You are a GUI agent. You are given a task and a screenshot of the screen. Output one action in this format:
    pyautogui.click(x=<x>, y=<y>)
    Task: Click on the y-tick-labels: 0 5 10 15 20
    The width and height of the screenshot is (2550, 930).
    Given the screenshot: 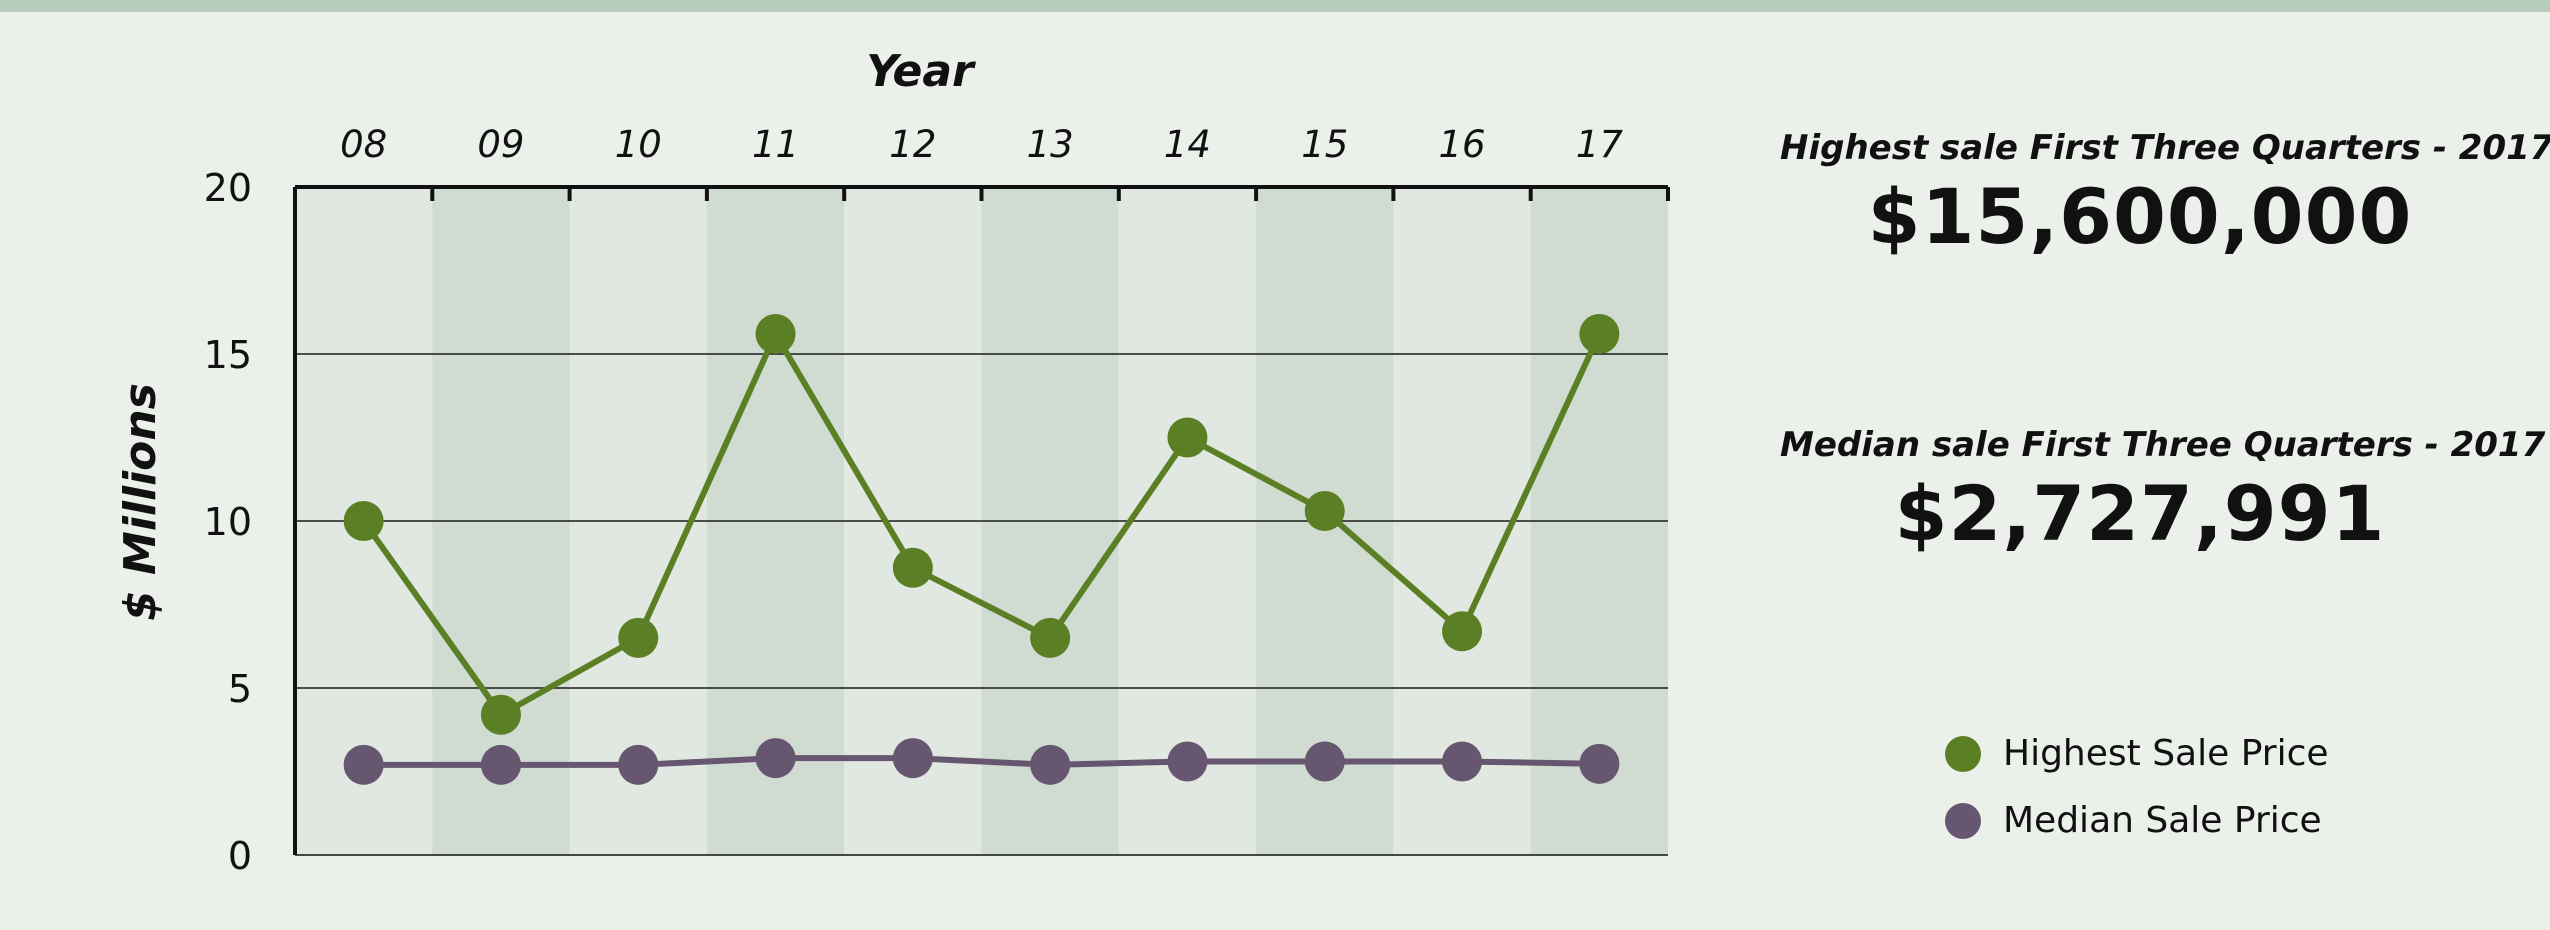 What is the action you would take?
    pyautogui.click(x=228, y=522)
    